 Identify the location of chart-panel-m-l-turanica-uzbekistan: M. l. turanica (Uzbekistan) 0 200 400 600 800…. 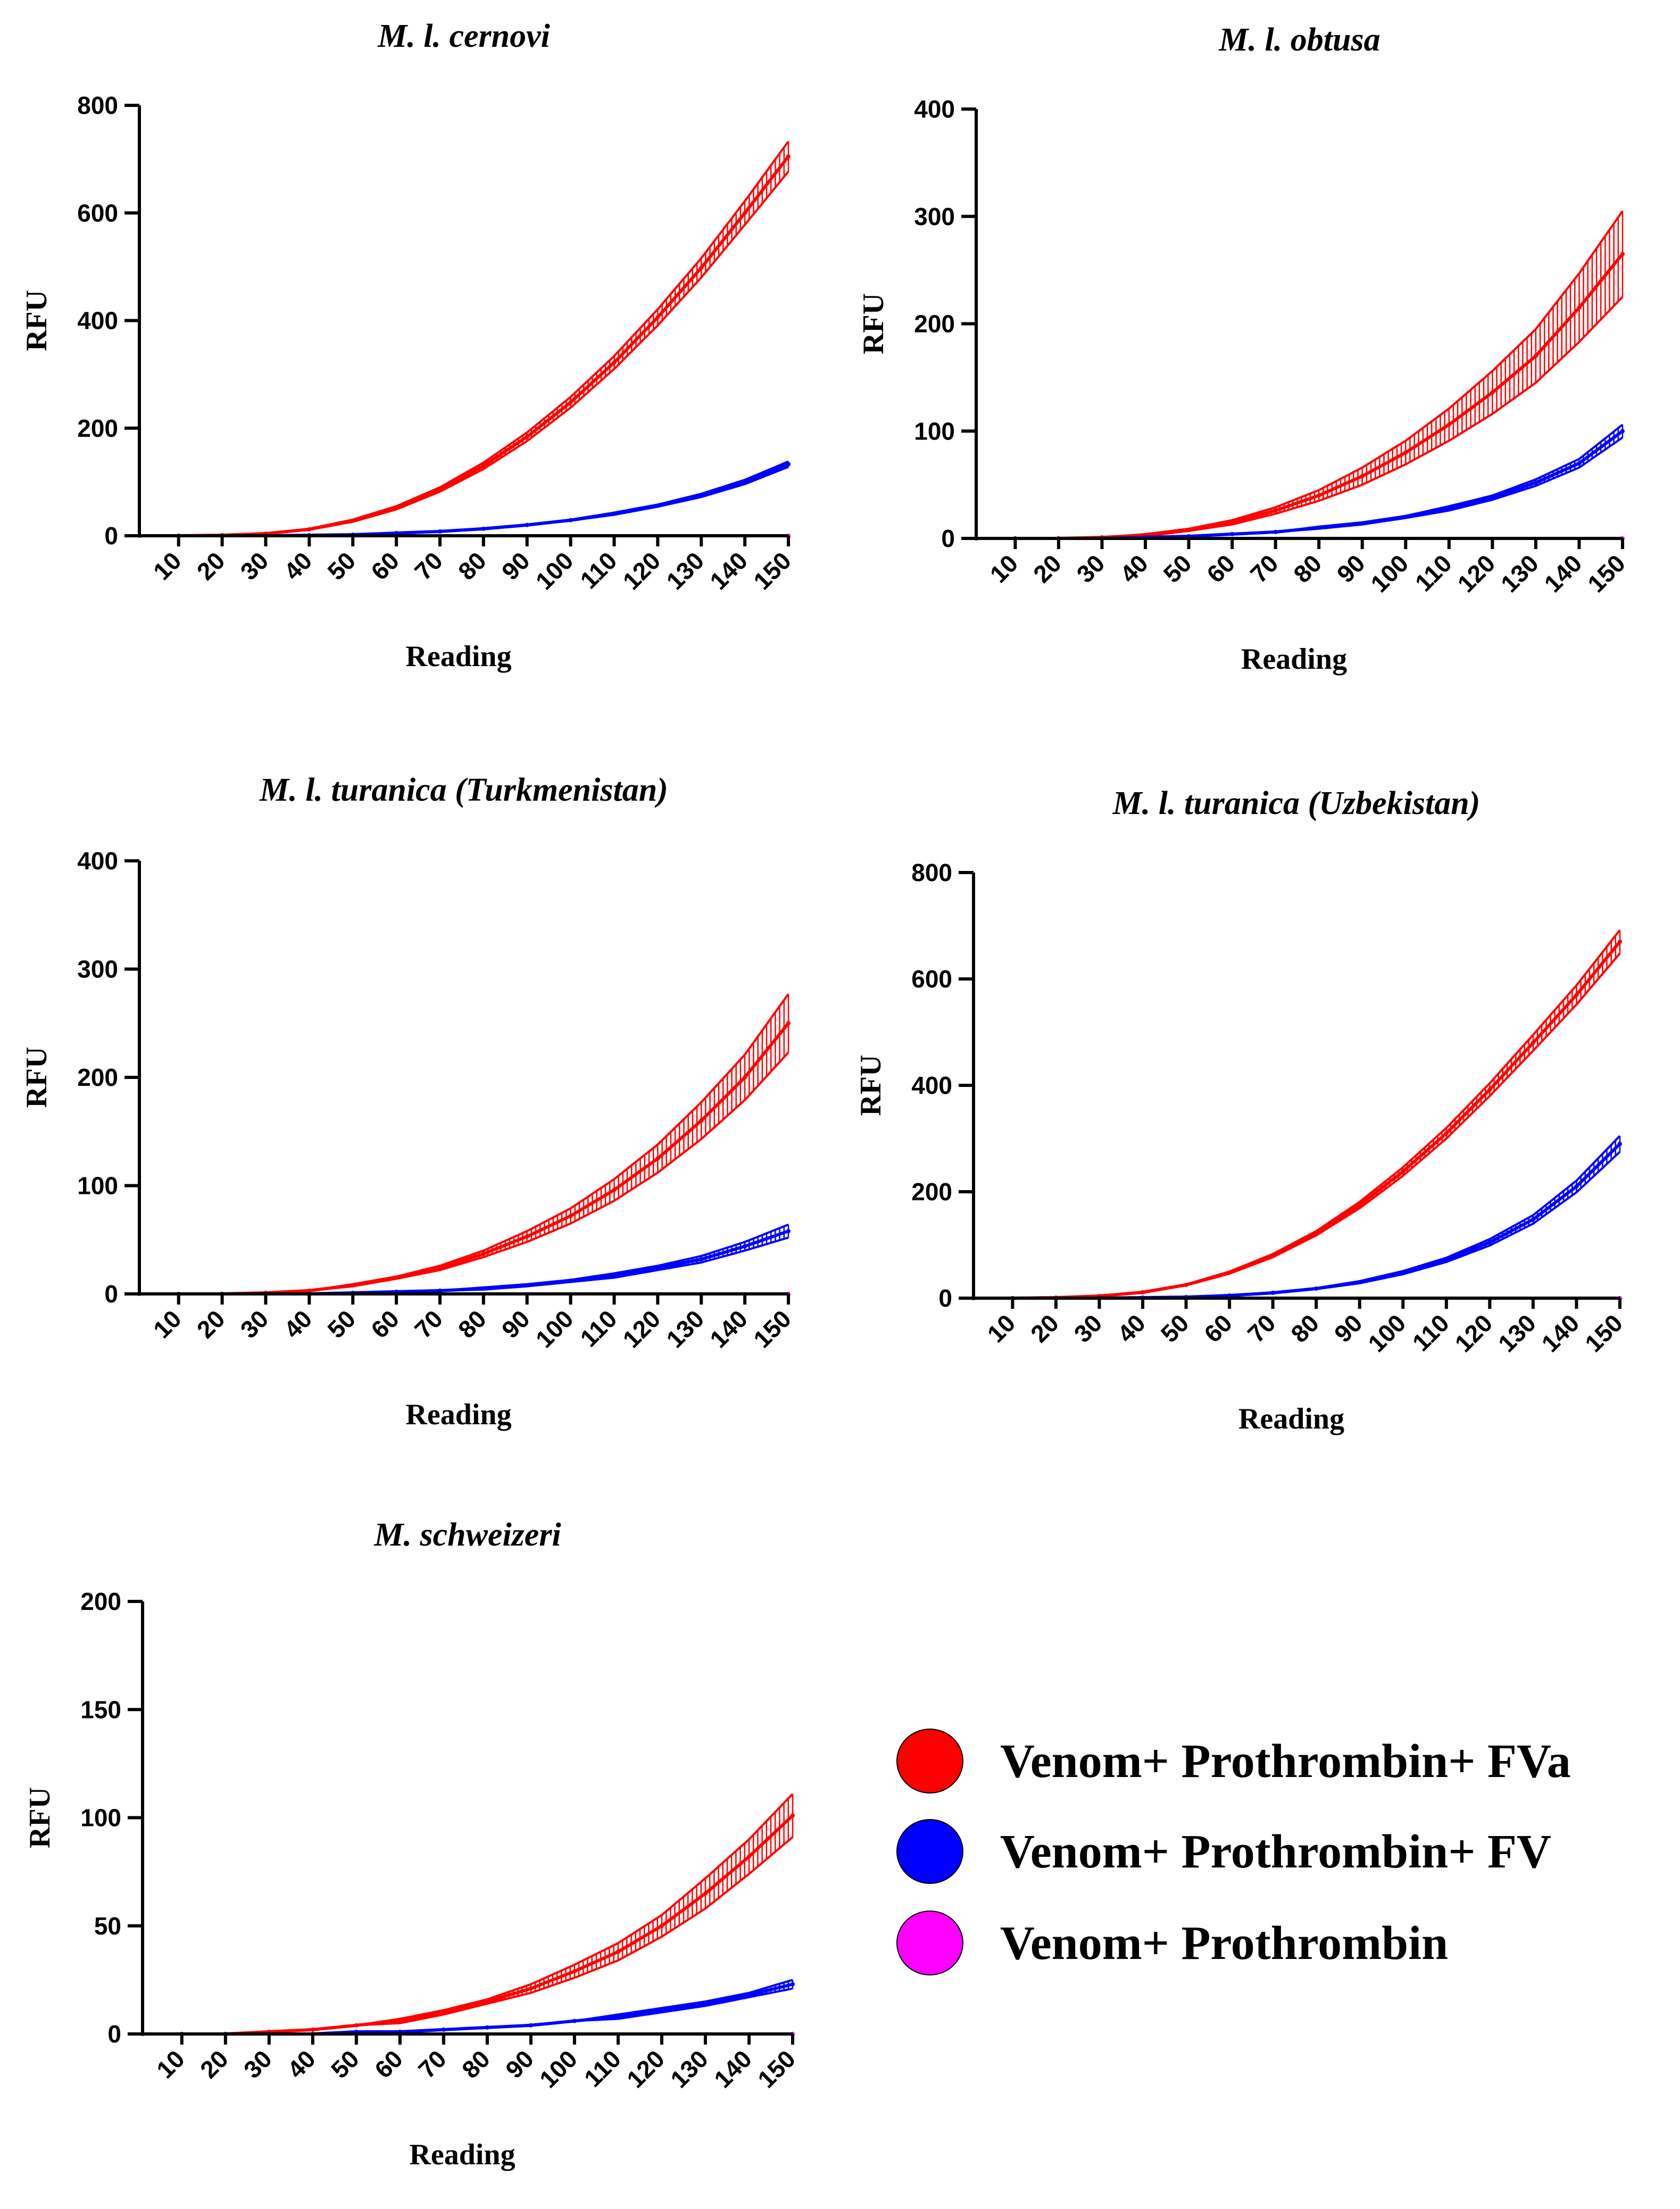
(1241, 1110).